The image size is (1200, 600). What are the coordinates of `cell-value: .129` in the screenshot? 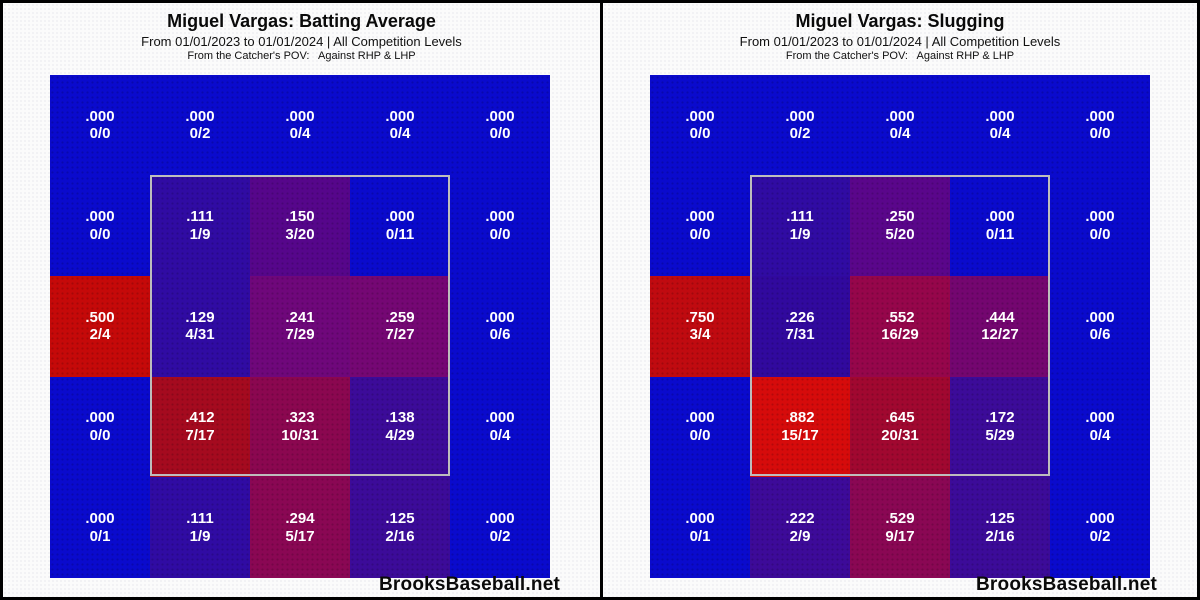 It's located at (200, 317).